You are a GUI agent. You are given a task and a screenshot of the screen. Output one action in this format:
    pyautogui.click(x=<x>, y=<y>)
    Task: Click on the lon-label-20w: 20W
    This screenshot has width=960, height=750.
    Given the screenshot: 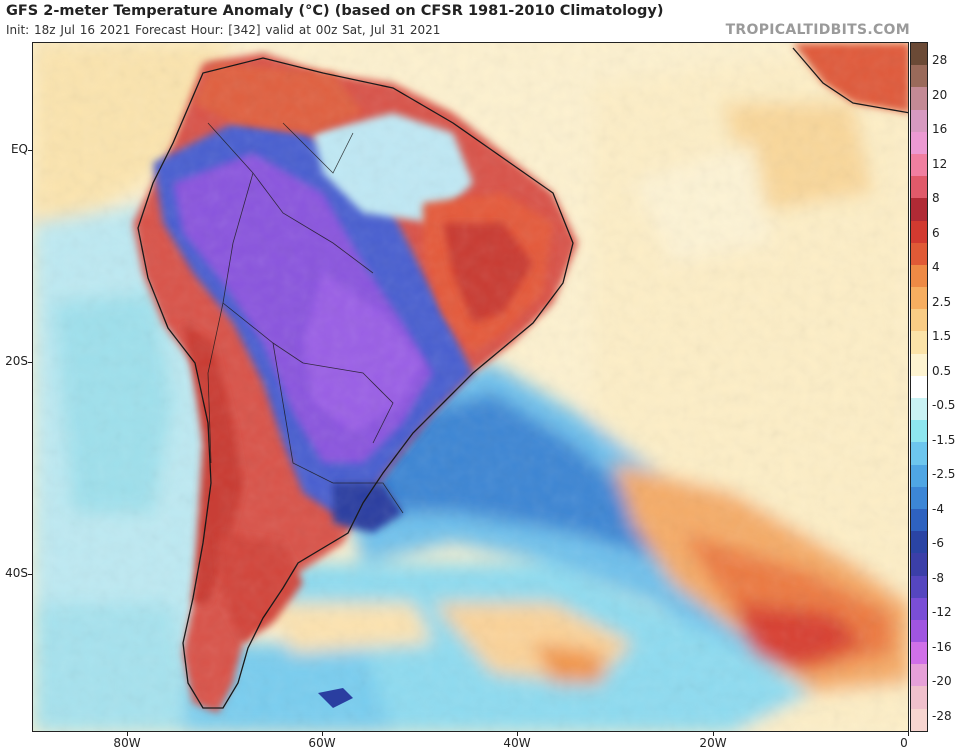 What is the action you would take?
    pyautogui.click(x=713, y=743)
    